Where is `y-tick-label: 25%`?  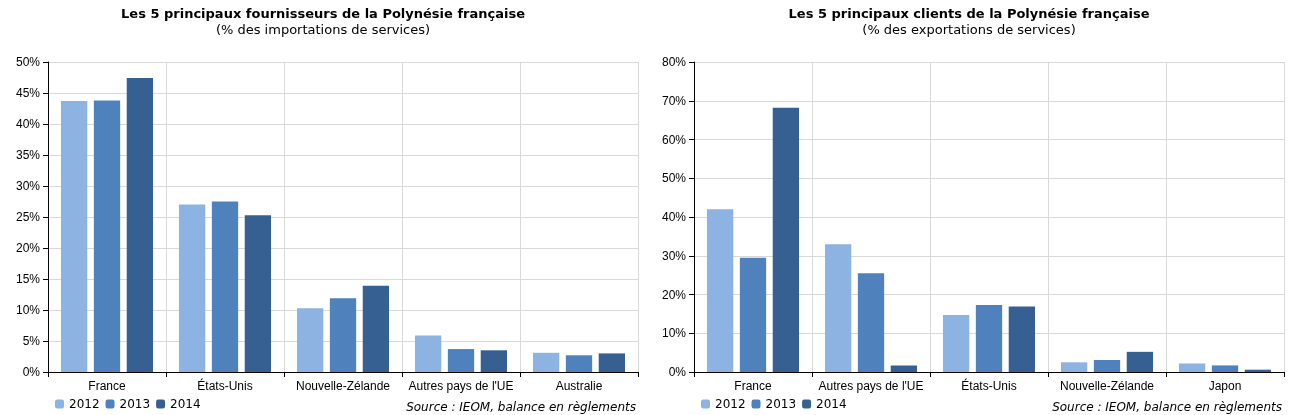 y-tick-label: 25% is located at coordinates (28, 217).